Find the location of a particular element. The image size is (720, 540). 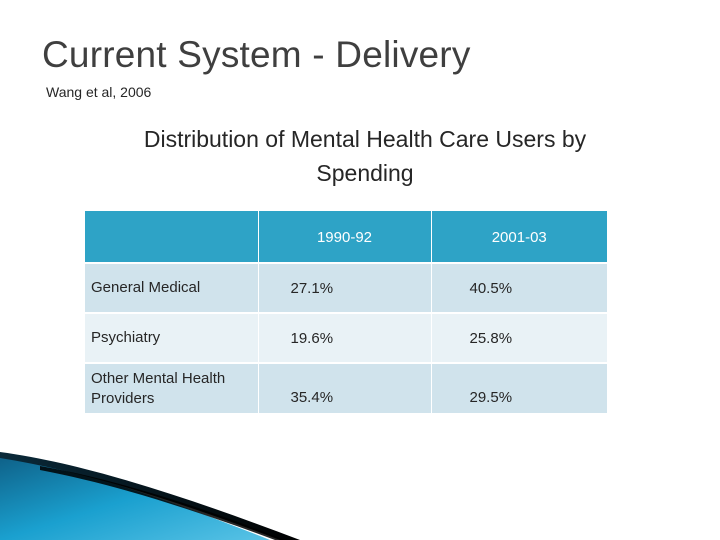

value-1990-92: 27.1% is located at coordinates (344, 287).